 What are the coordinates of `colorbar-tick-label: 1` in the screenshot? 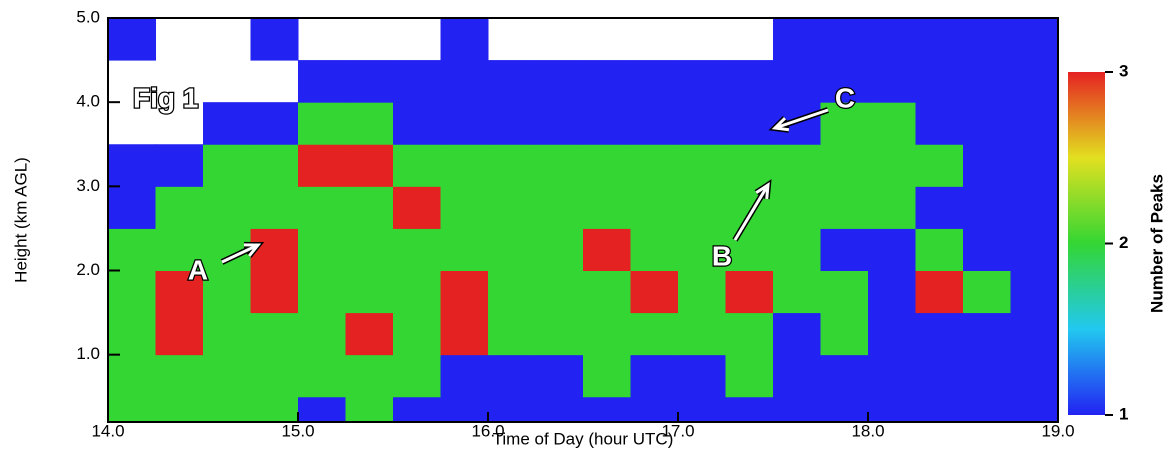 It's located at (1123, 413).